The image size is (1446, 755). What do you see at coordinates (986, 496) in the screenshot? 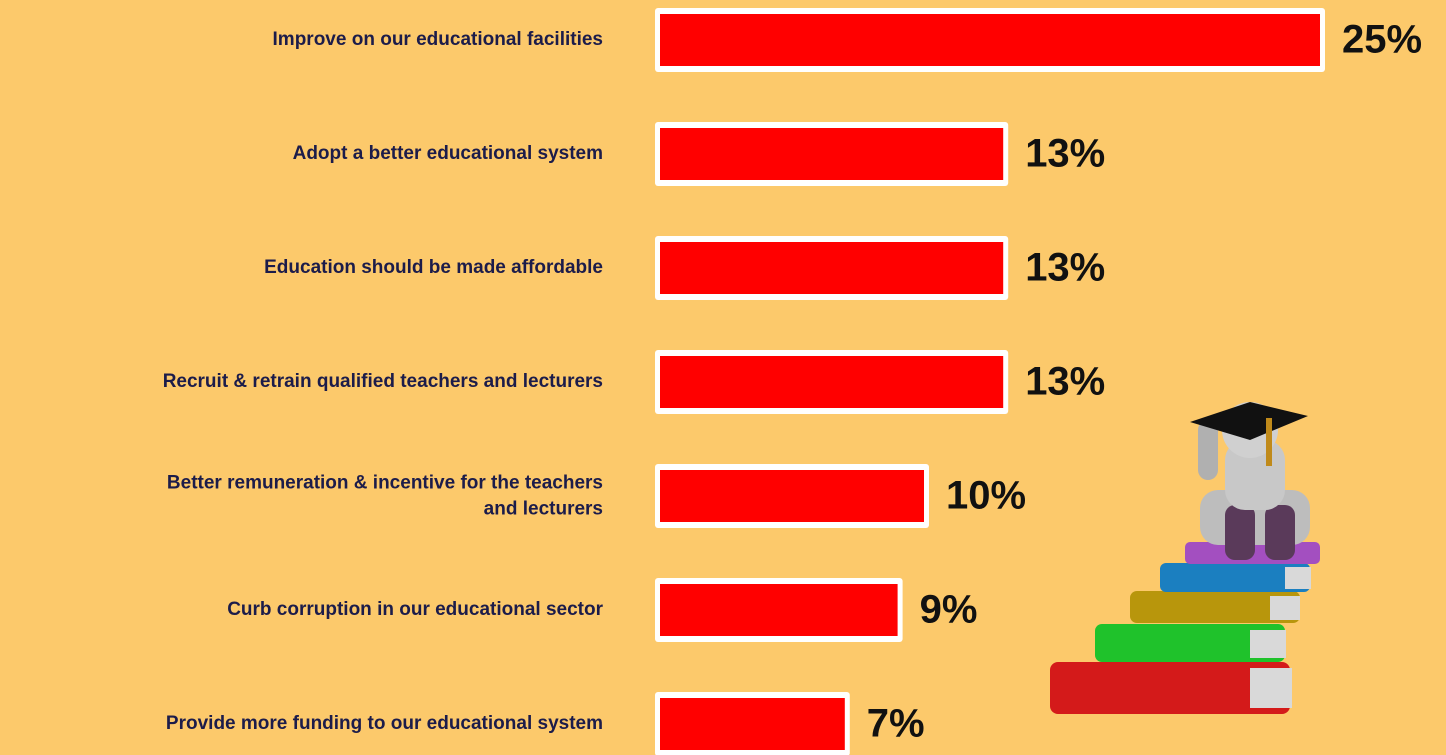
I see `value-label: 10%` at bounding box center [986, 496].